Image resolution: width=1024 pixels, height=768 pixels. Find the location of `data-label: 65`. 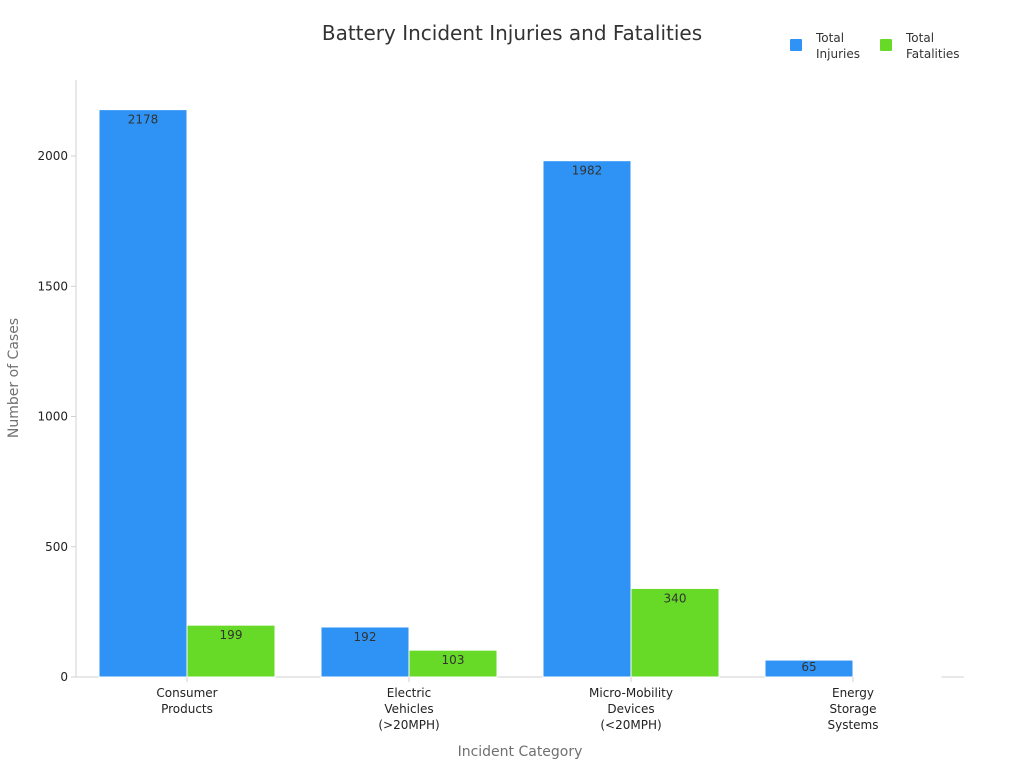

data-label: 65 is located at coordinates (808, 667).